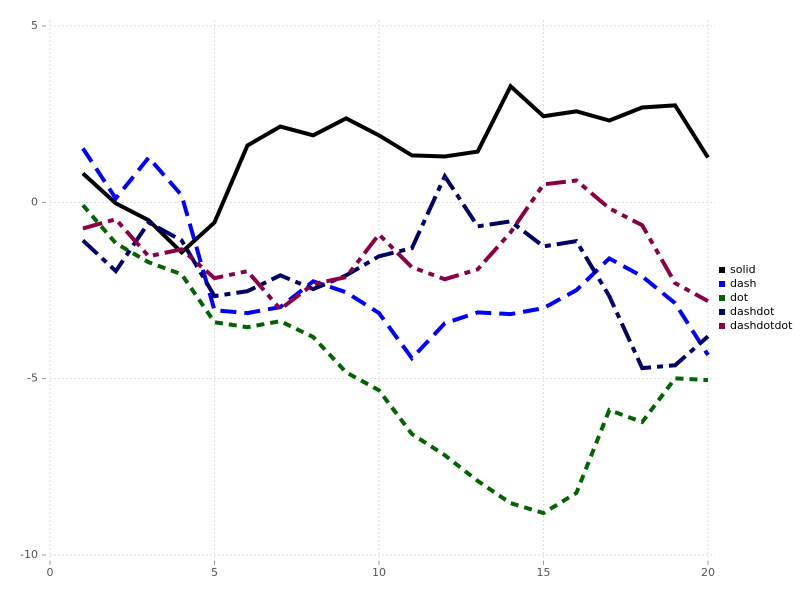 This screenshot has width=800, height=600. What do you see at coordinates (708, 572) in the screenshot?
I see `x-tick-label: 20` at bounding box center [708, 572].